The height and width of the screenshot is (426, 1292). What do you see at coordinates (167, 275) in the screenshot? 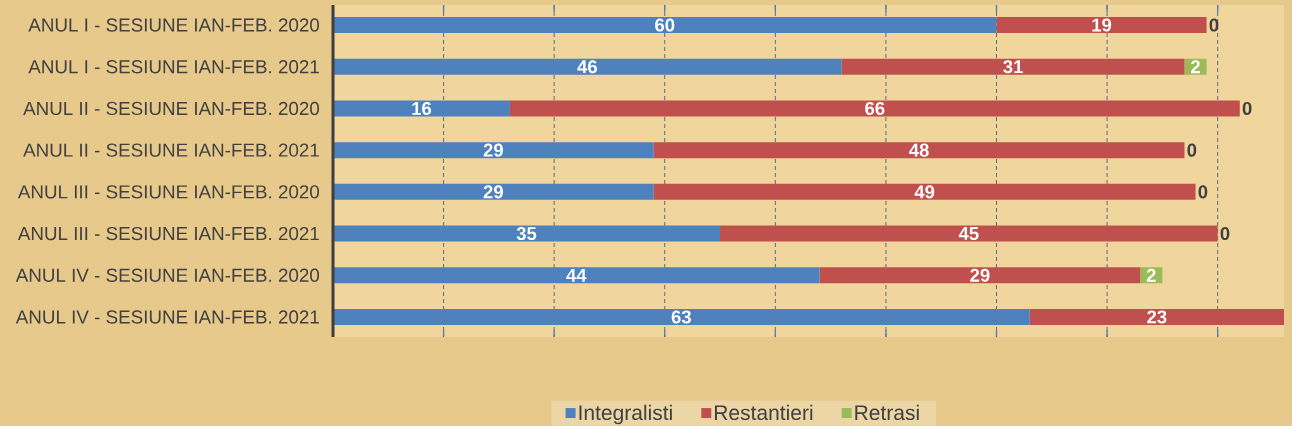
I see `y-tick-label: ANUL IV - SESIUNE IAN-FEB. 2020` at bounding box center [167, 275].